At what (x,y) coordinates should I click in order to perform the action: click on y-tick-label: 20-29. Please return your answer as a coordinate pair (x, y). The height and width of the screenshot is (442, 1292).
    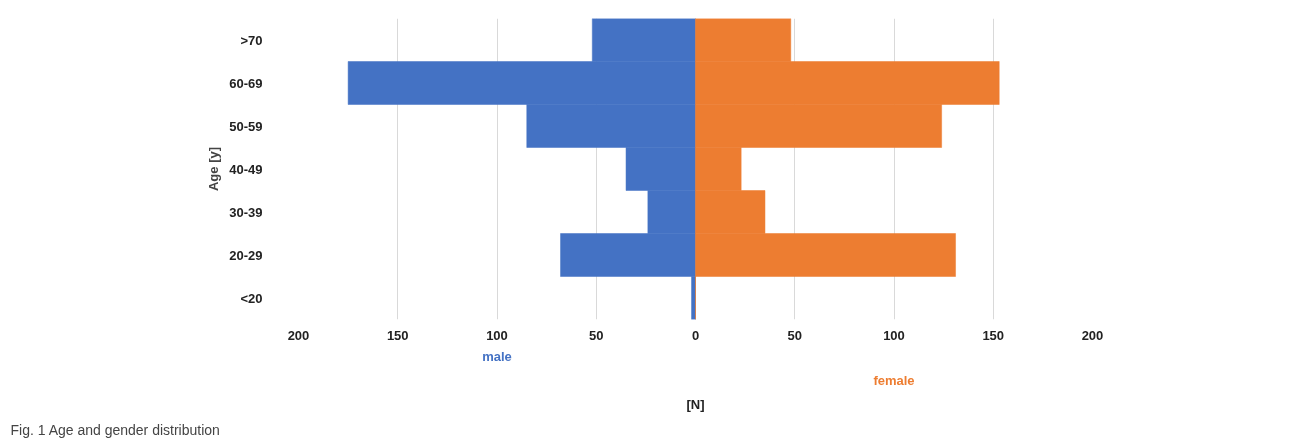
    Looking at the image, I should click on (246, 255).